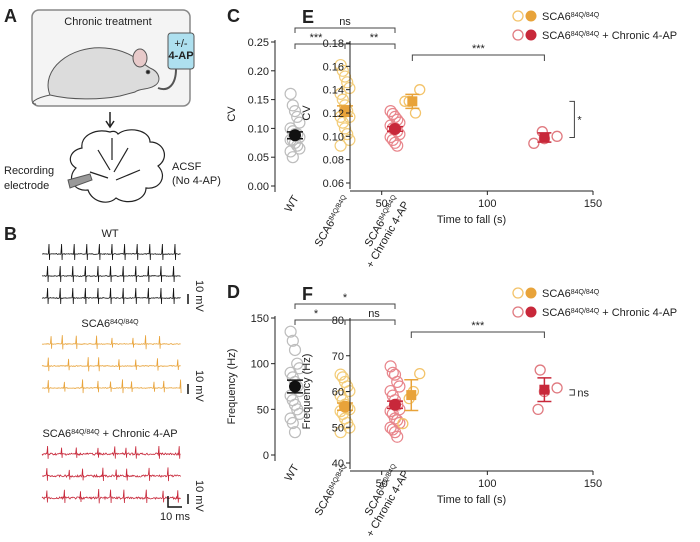  I want to click on trace-group-title: WT, so click(109, 234).